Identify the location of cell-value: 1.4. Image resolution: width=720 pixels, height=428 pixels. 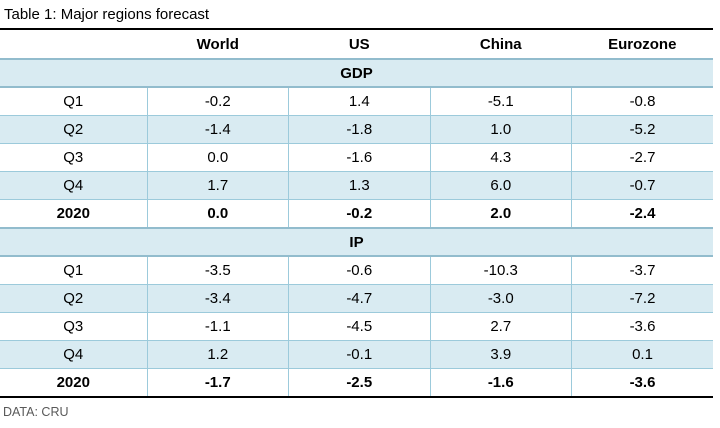
(359, 101).